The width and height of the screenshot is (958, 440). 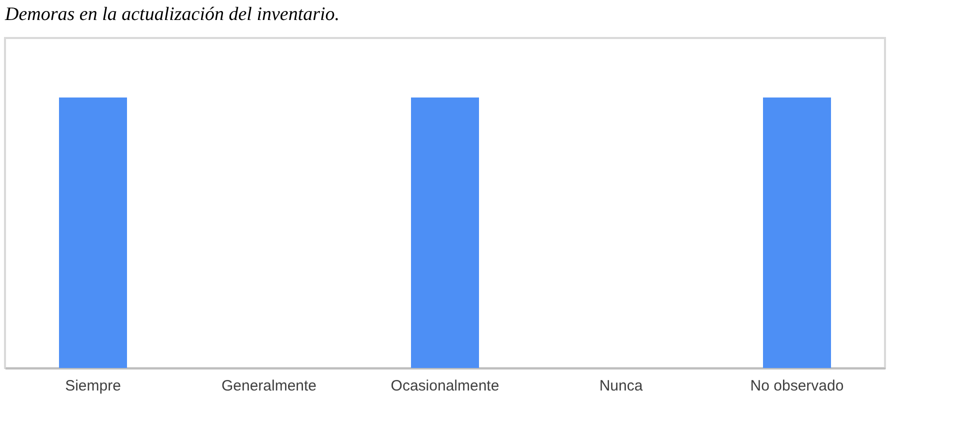 What do you see at coordinates (621, 386) in the screenshot?
I see `x-tick-label: Nunca` at bounding box center [621, 386].